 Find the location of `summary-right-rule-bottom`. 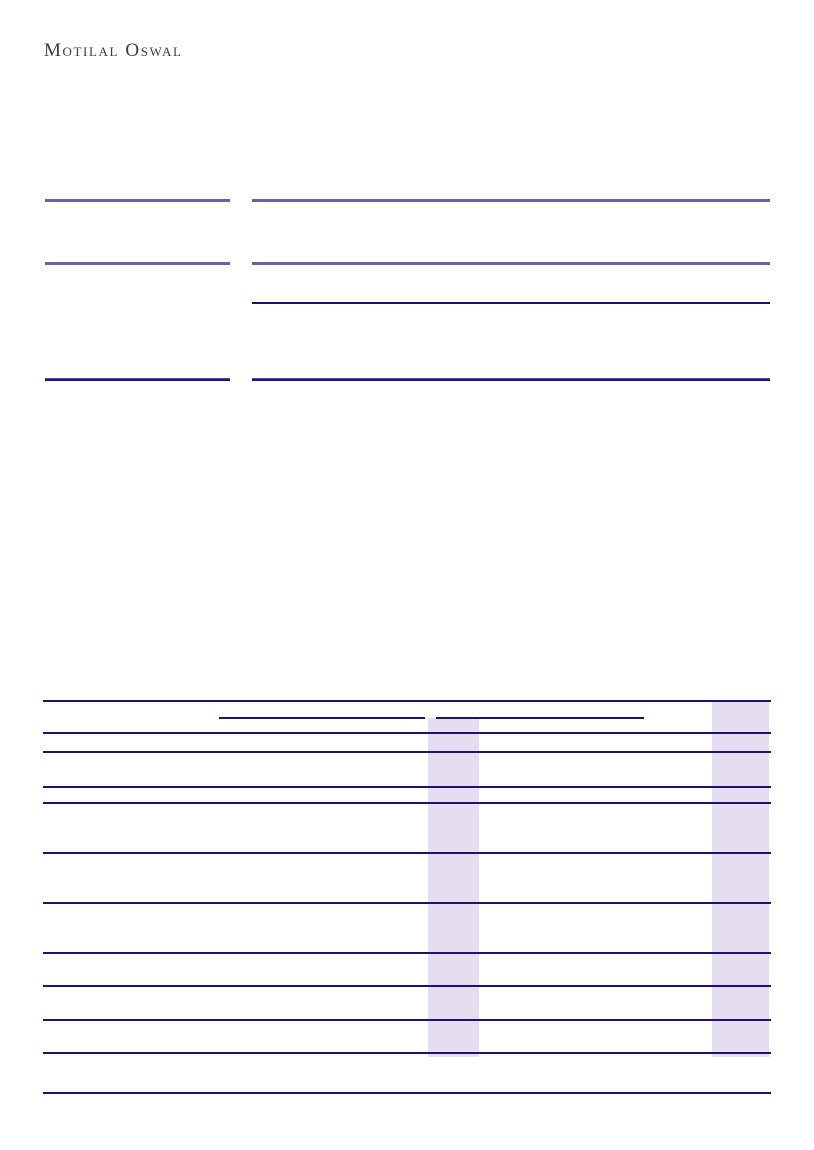

summary-right-rule-bottom is located at coordinates (511, 379).